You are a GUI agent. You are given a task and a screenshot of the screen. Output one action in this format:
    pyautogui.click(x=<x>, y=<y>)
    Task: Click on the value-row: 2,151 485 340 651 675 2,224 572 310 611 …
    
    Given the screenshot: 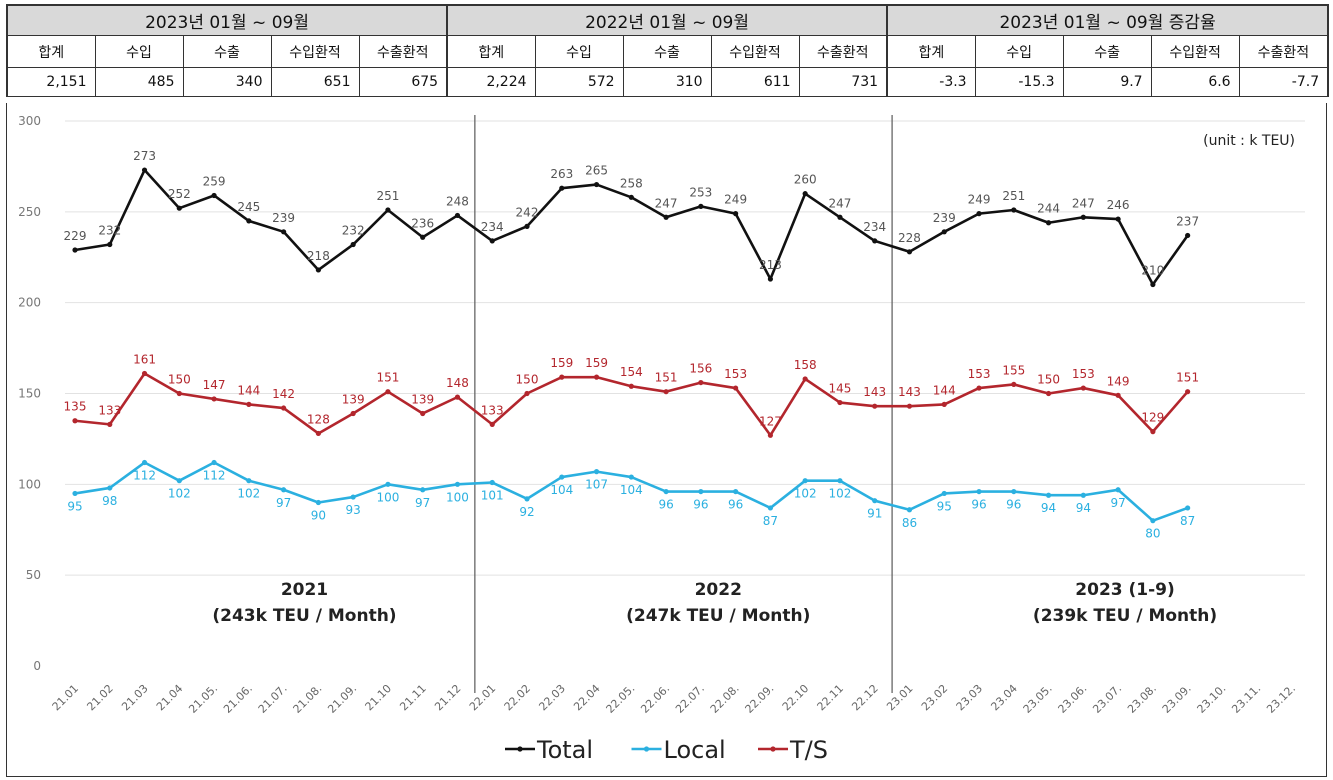 What is the action you would take?
    pyautogui.click(x=668, y=82)
    